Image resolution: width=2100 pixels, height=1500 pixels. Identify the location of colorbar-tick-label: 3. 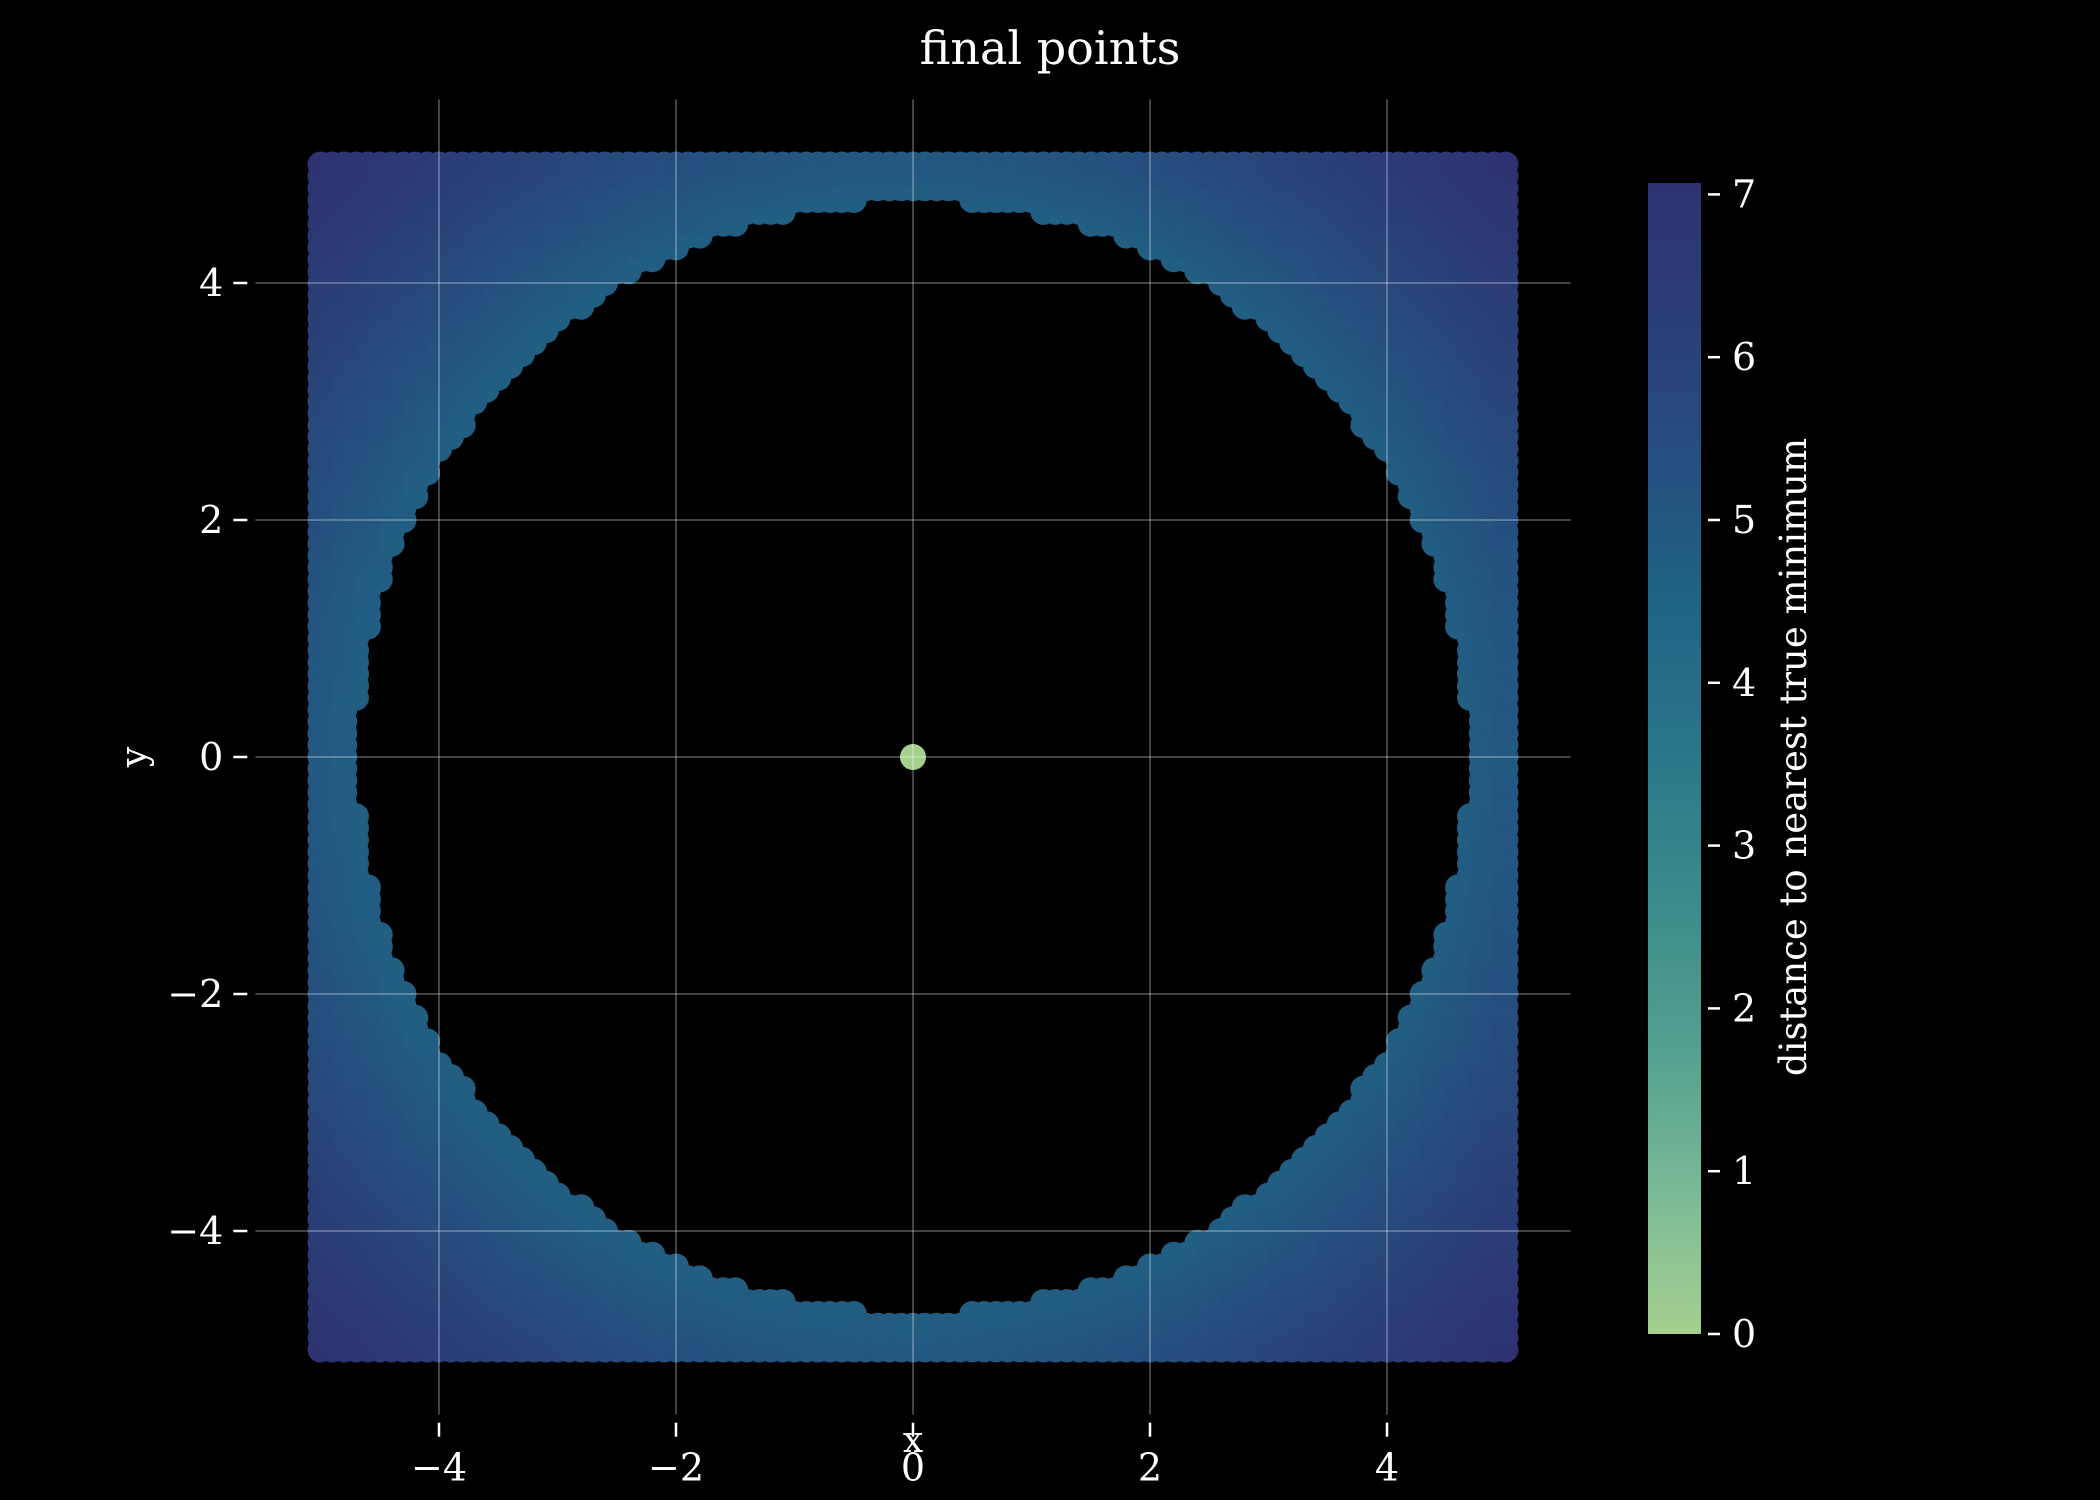
(1744, 846).